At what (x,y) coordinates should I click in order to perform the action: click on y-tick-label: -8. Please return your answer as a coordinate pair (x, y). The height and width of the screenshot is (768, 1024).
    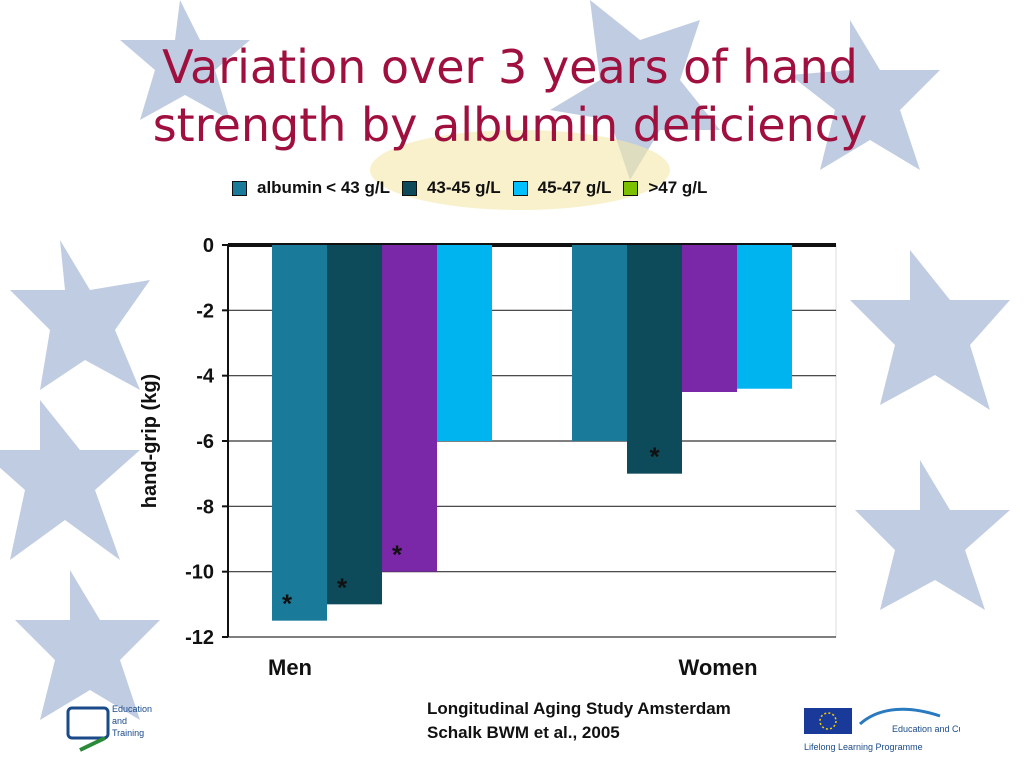
    Looking at the image, I should click on (205, 507).